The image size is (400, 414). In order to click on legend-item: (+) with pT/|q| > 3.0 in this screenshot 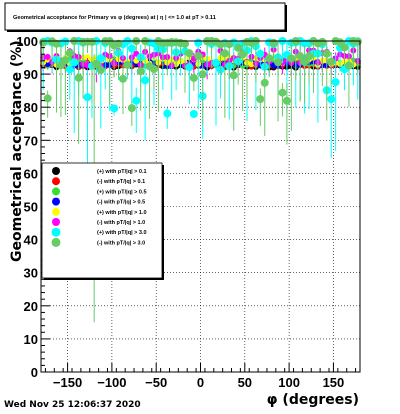, I will do `click(99, 232)`.